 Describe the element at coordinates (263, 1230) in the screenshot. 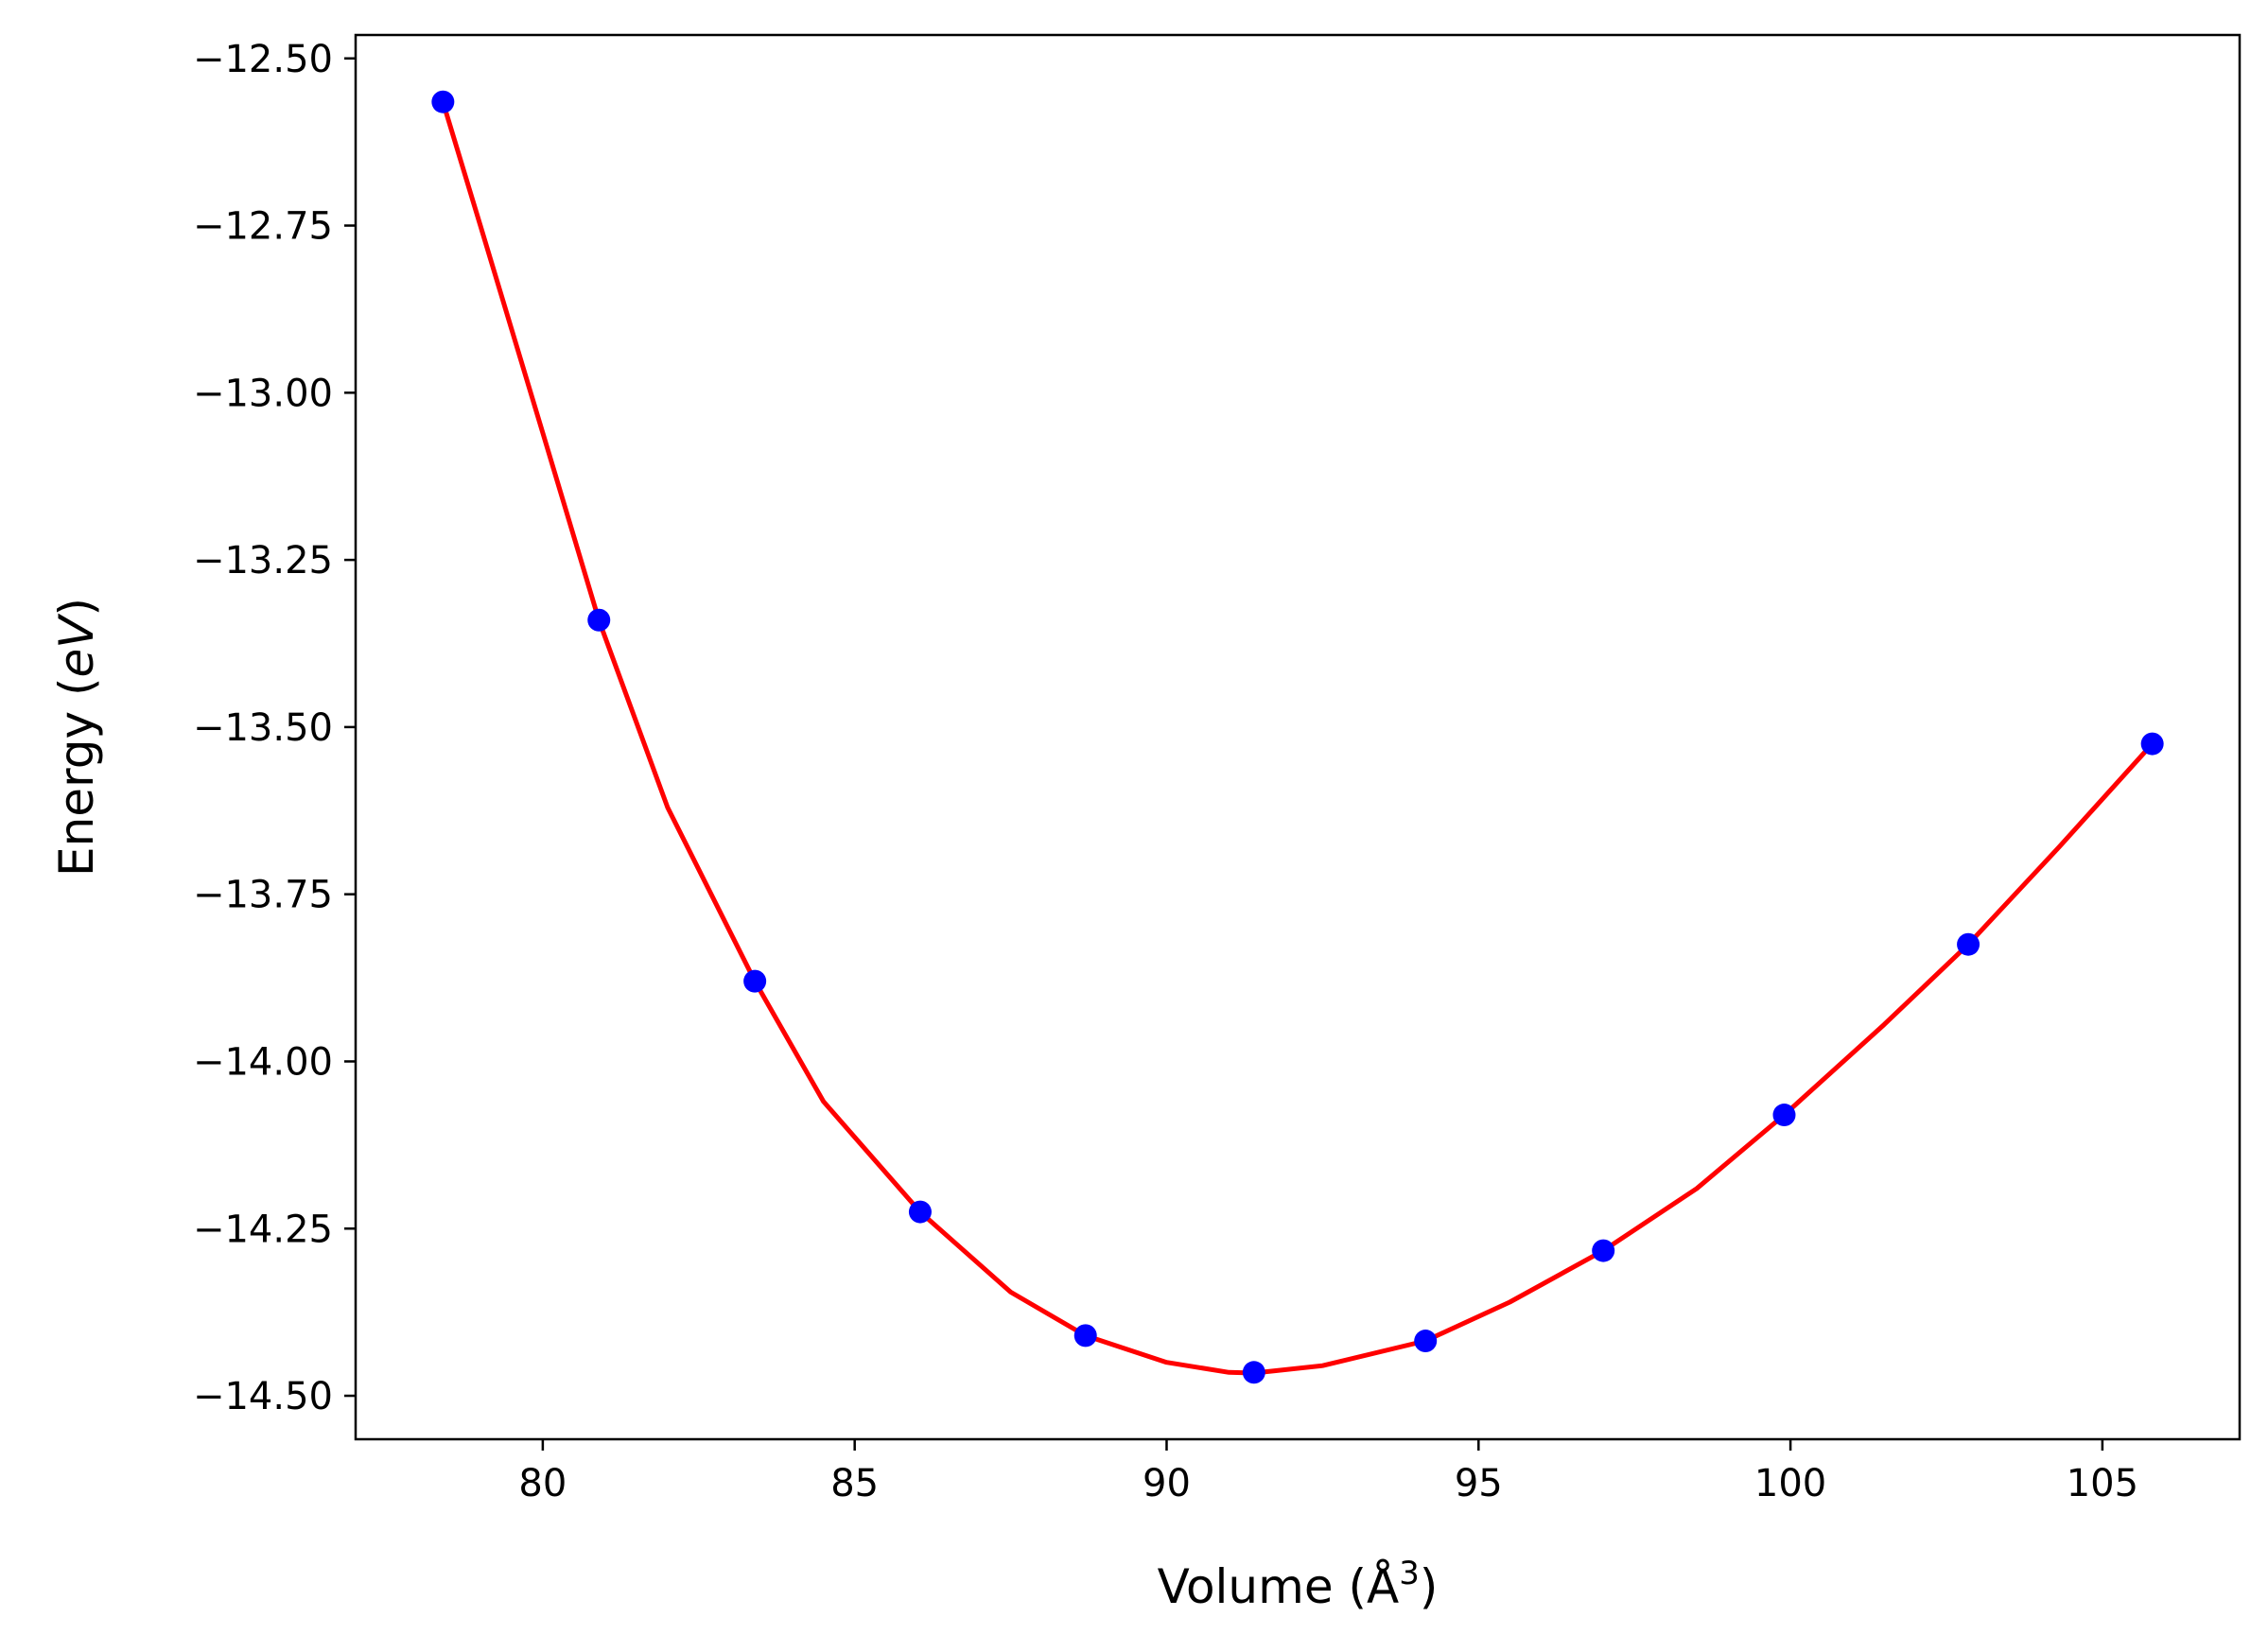

I see `y-tick-label: −14.25` at that location.